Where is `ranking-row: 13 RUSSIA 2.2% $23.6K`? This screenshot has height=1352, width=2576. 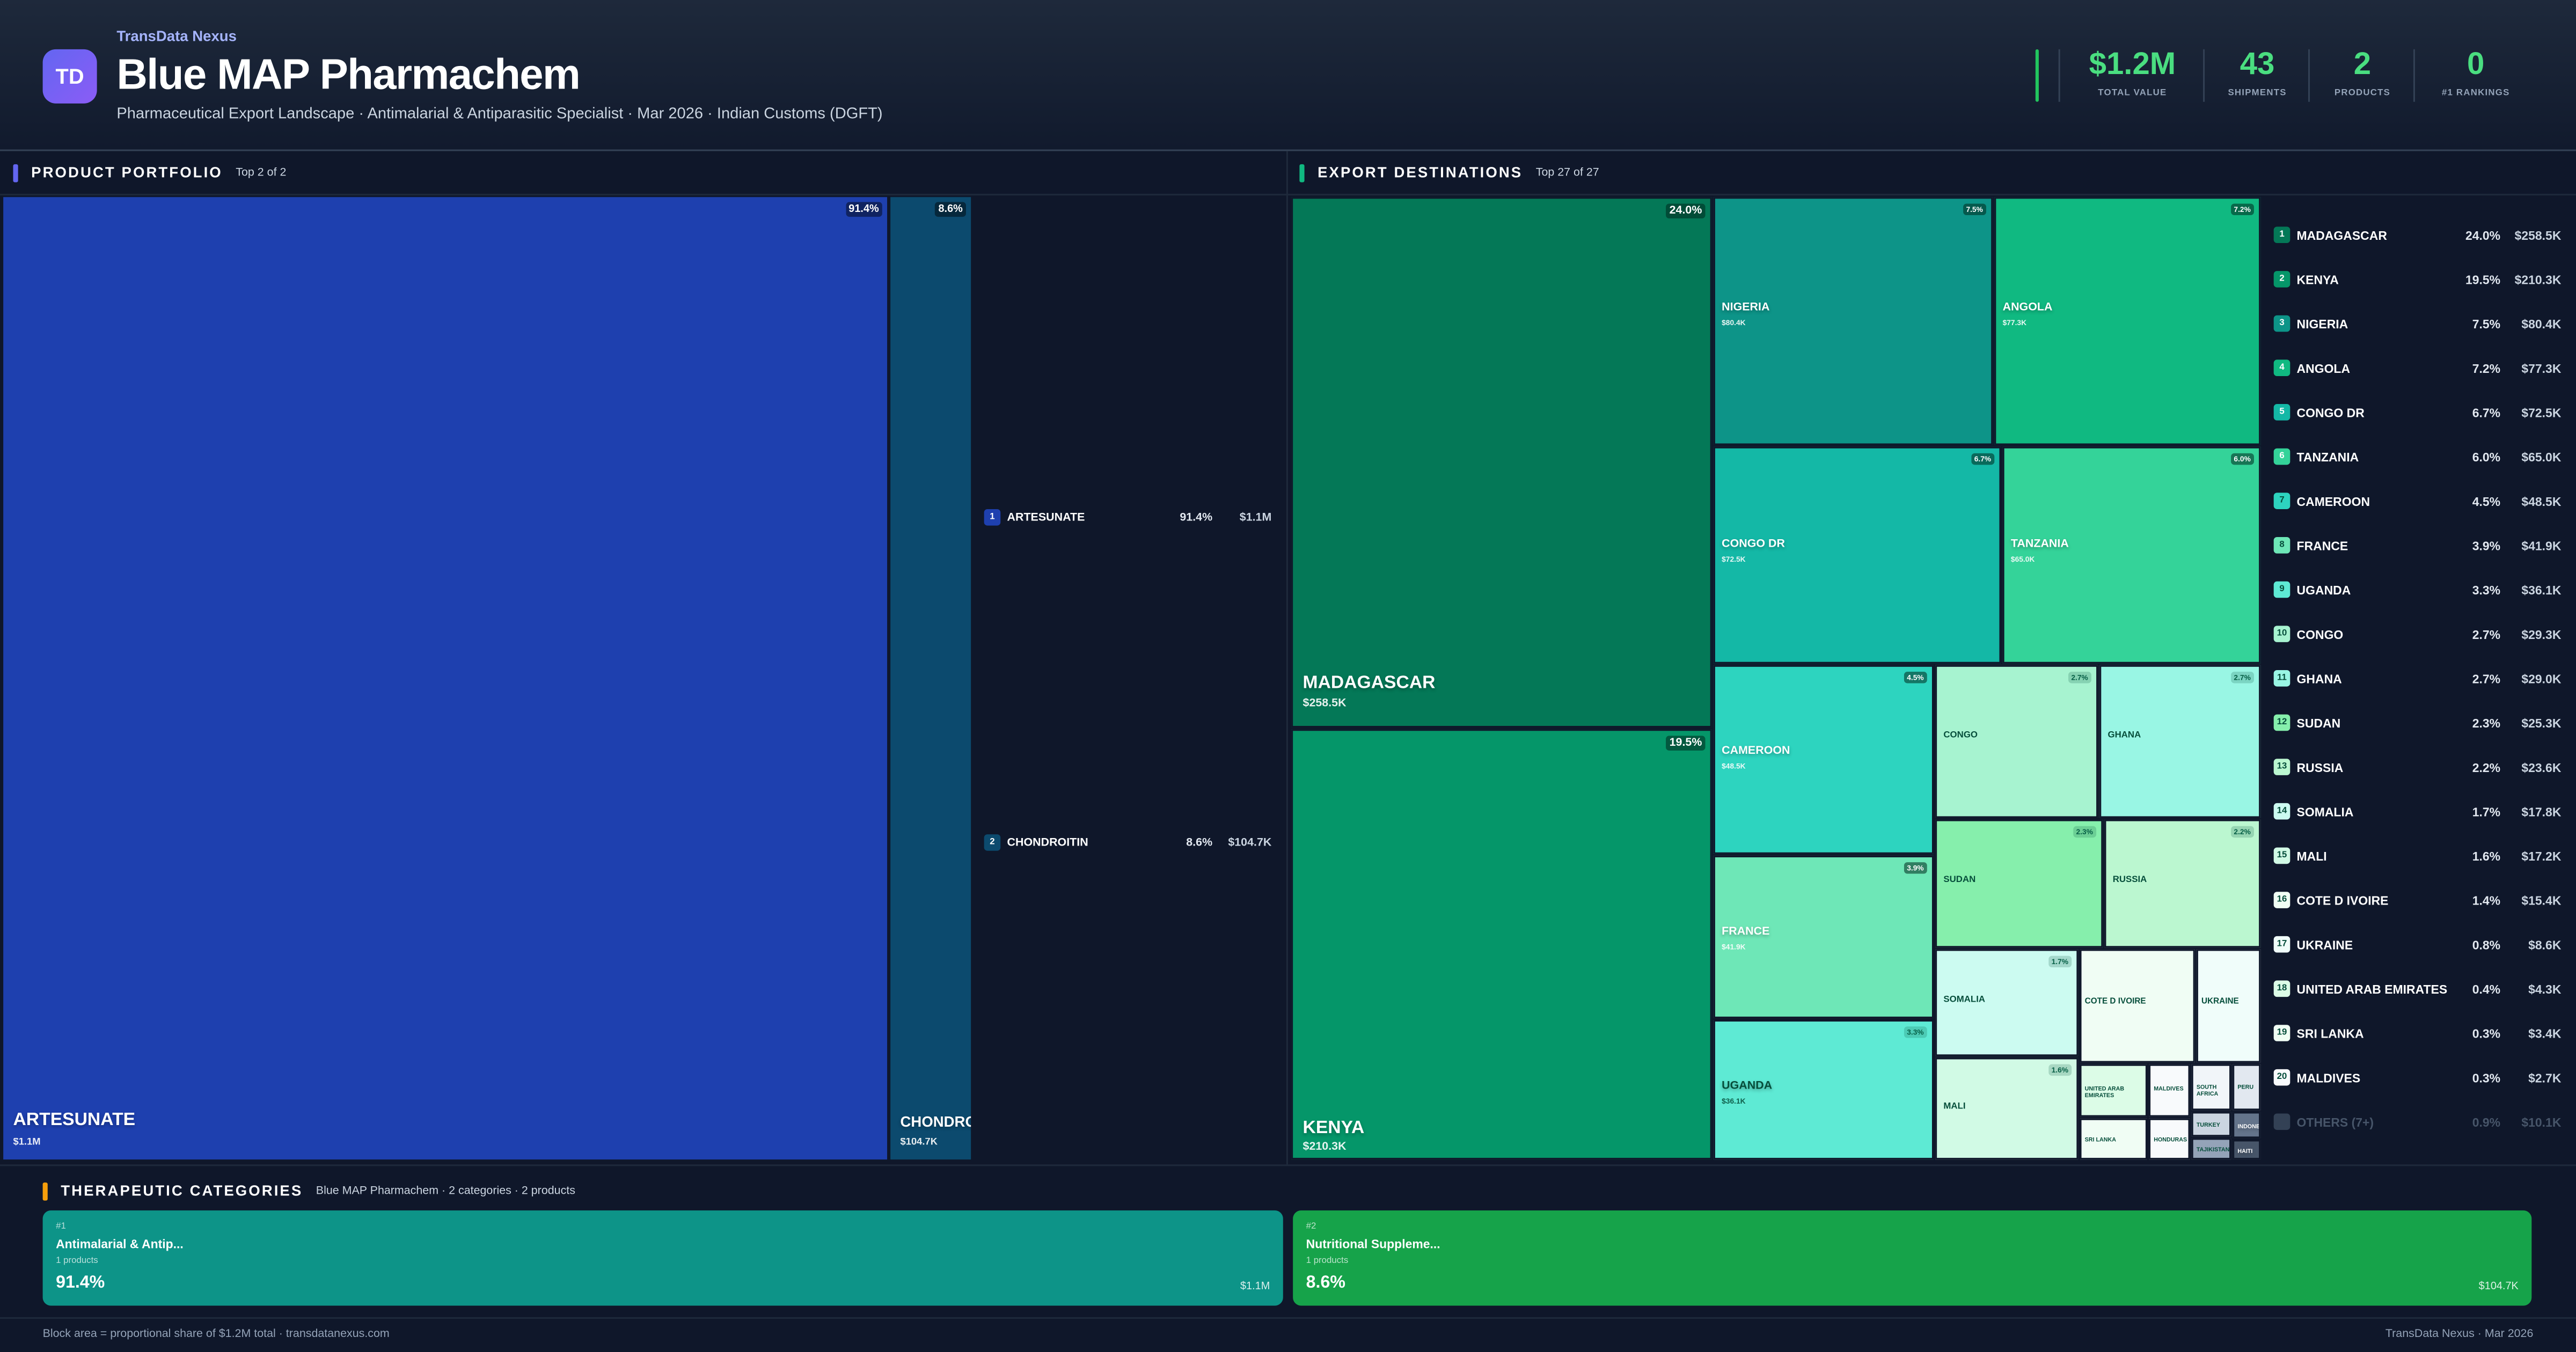 ranking-row: 13 RUSSIA 2.2% $23.6K is located at coordinates (2418, 767).